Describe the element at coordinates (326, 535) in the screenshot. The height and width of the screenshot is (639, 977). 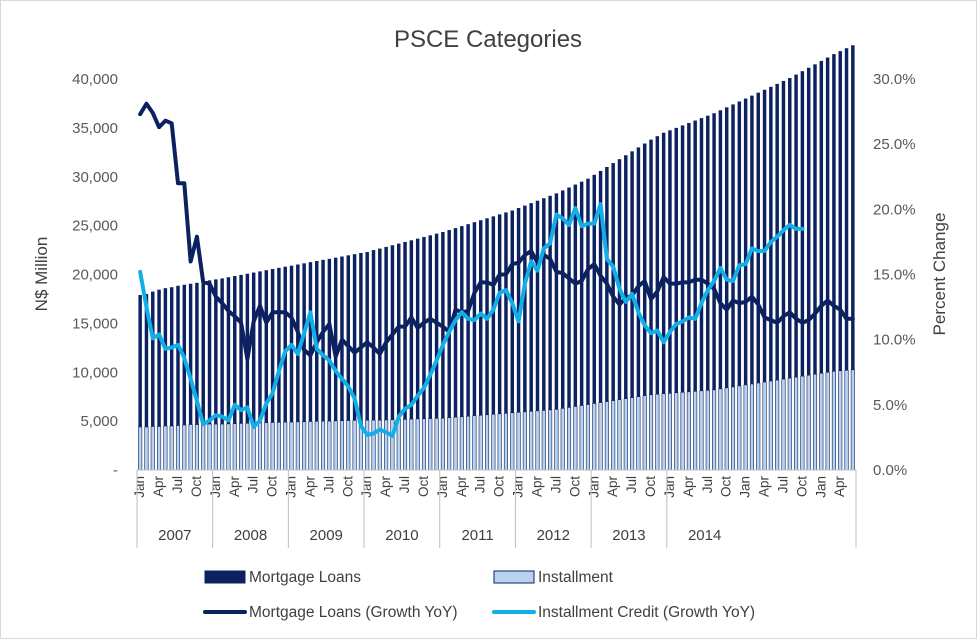
I see `year-label: 2009` at that location.